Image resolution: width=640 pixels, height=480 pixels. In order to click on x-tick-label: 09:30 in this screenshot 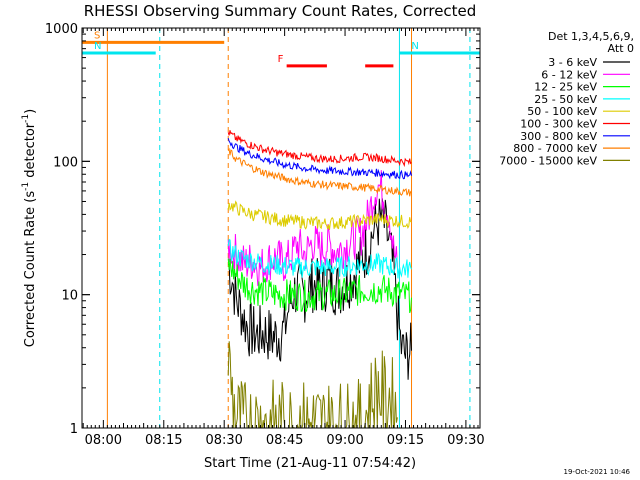, I will do `click(465, 440)`.